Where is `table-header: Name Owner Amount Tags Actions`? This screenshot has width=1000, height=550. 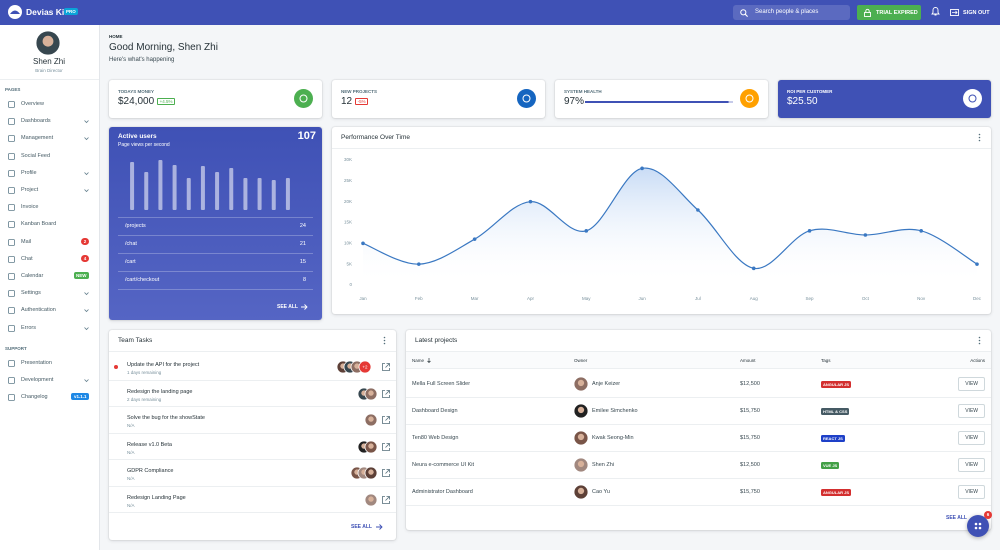 table-header: Name Owner Amount Tags Actions is located at coordinates (698, 360).